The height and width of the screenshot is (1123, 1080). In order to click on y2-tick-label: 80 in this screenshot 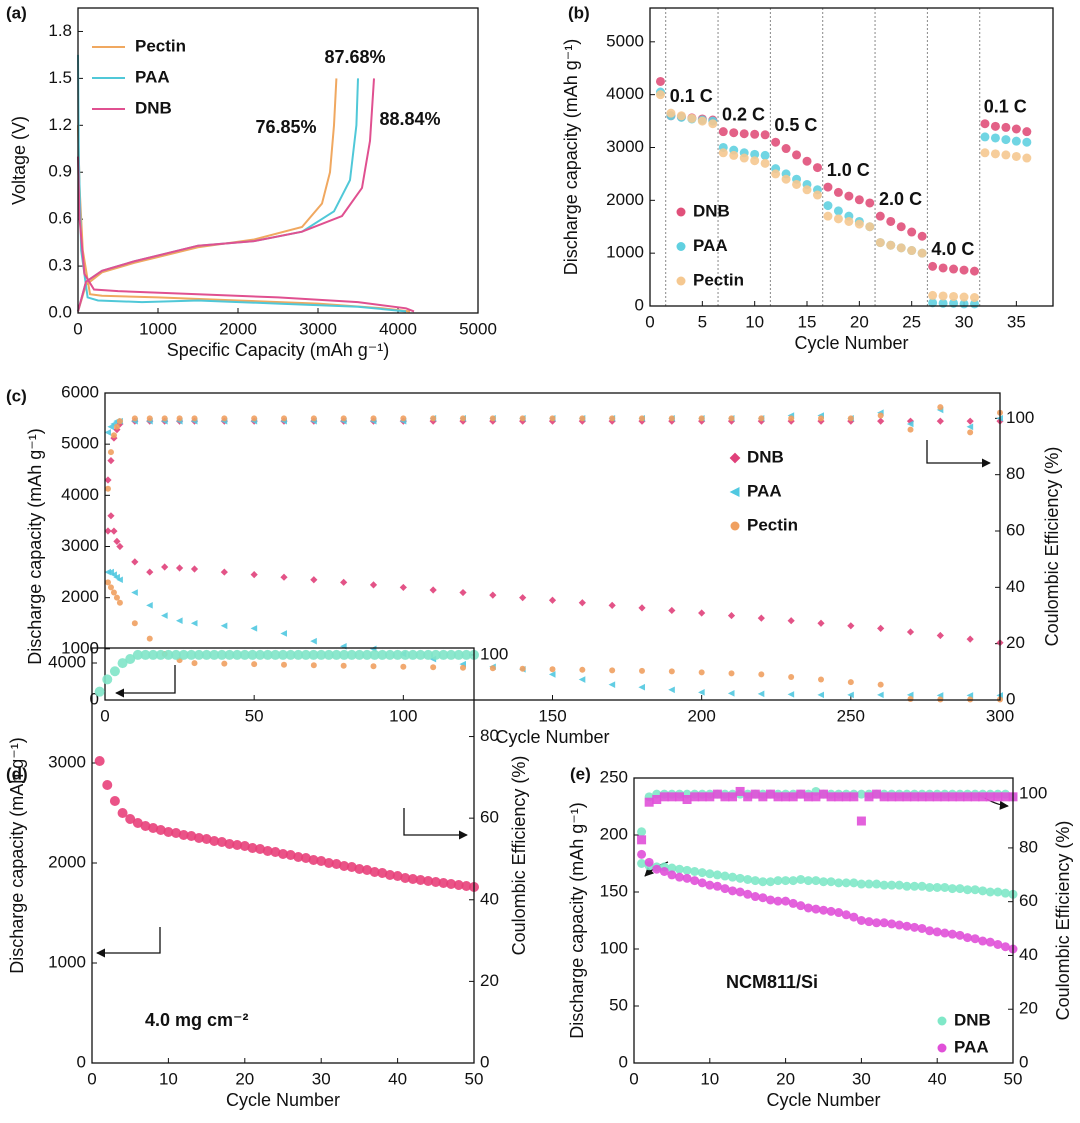, I will do `click(1015, 473)`.